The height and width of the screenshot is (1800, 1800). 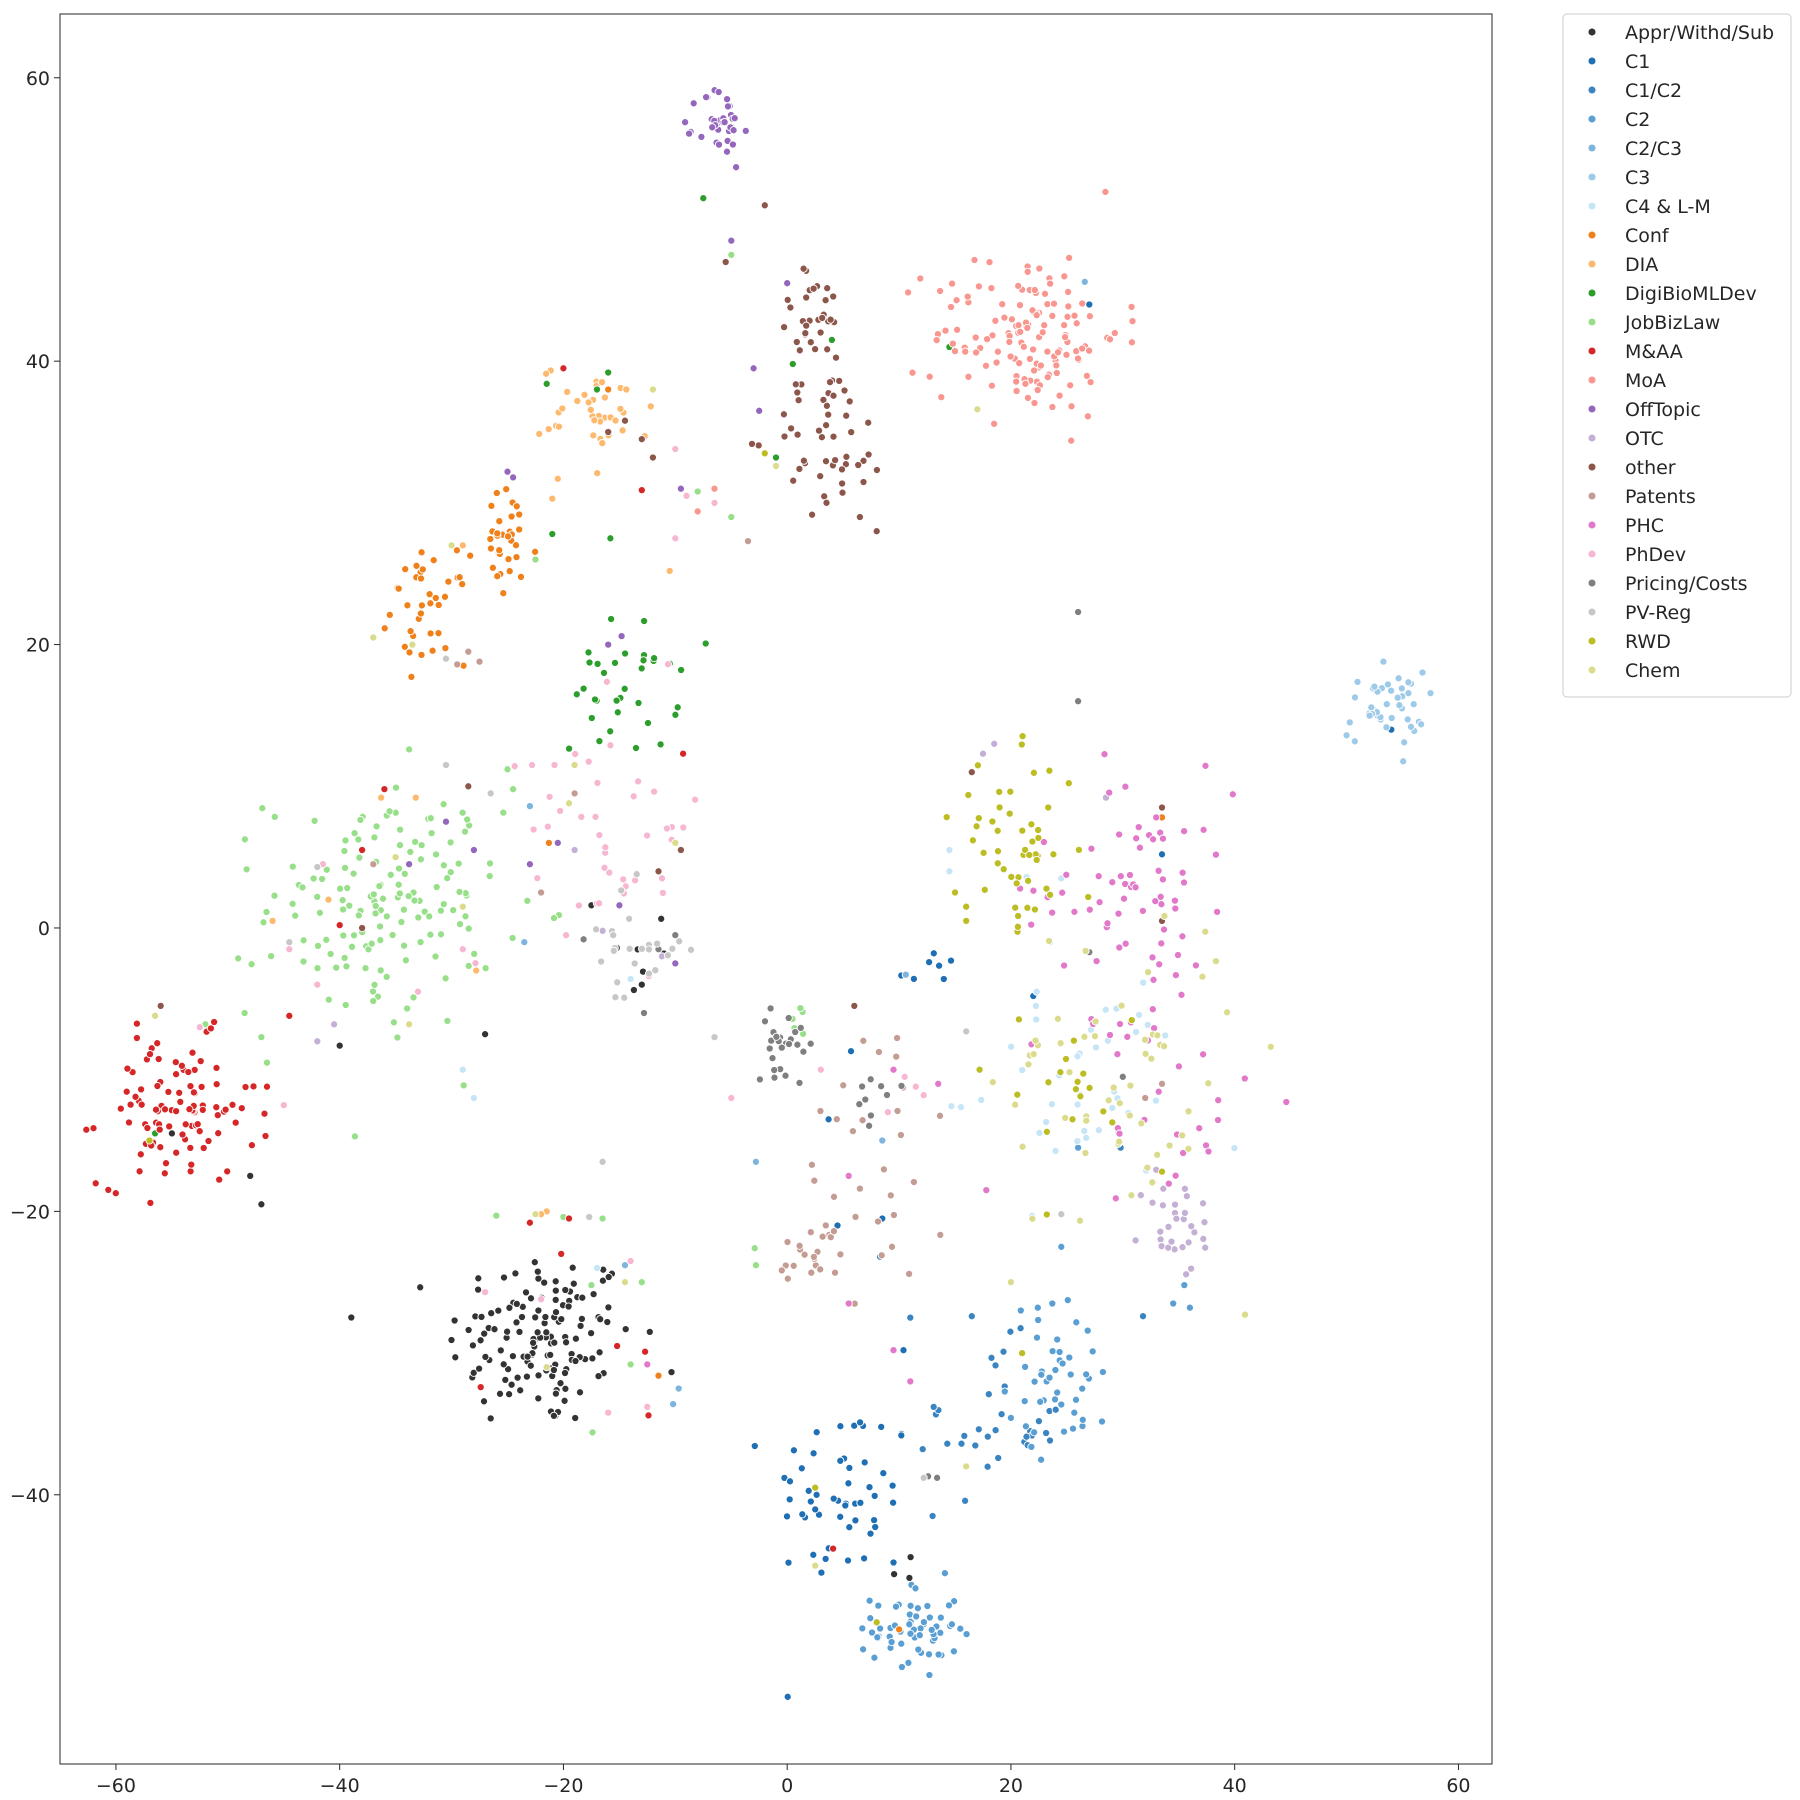 I want to click on legend-label: C2/C3, so click(x=1653, y=149).